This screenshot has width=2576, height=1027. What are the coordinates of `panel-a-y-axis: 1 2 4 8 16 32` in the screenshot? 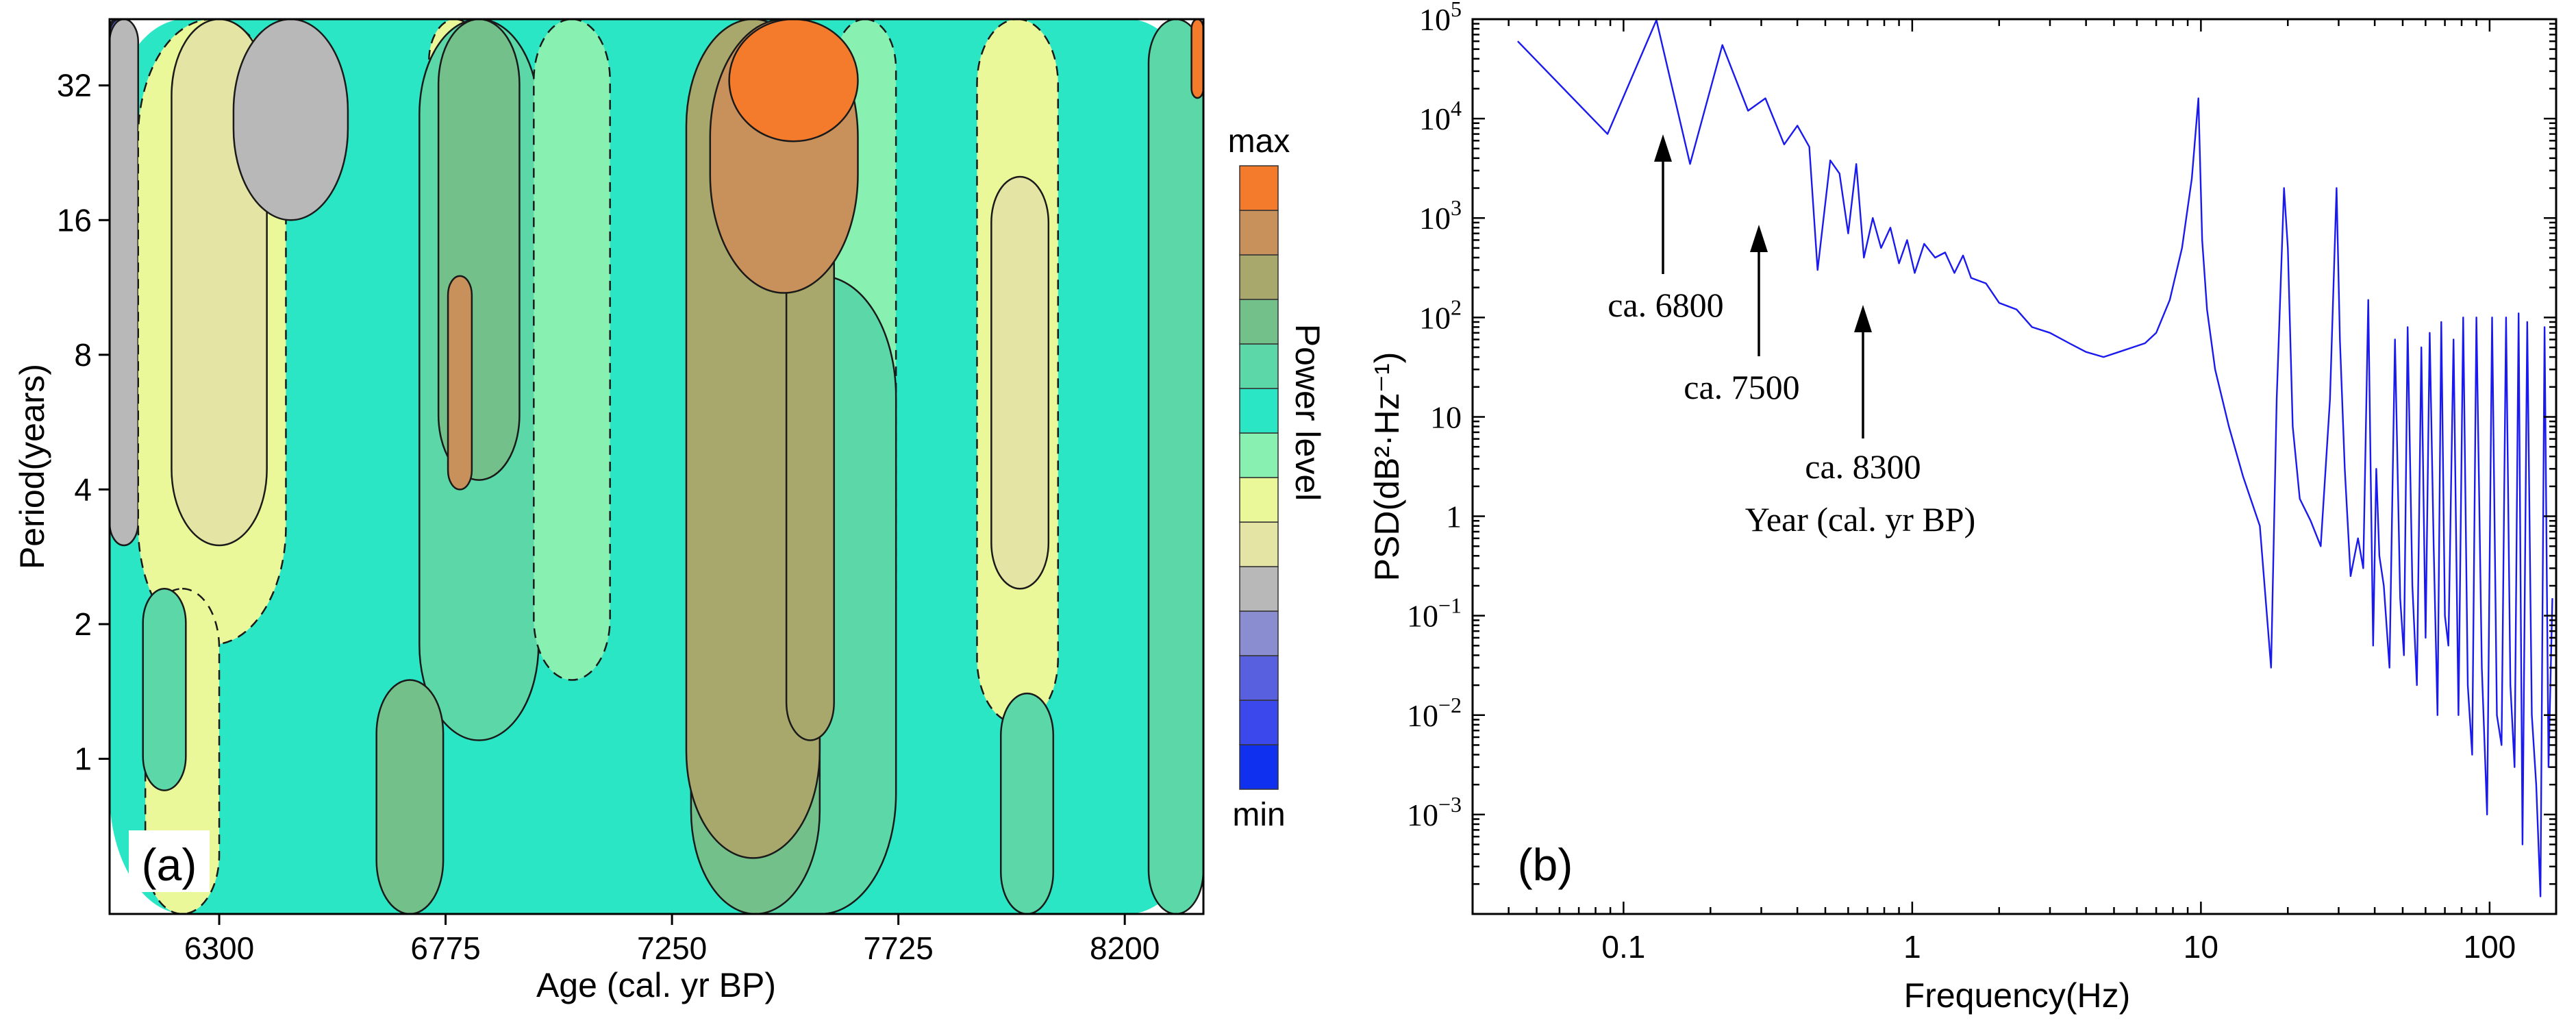 It's located at (83, 422).